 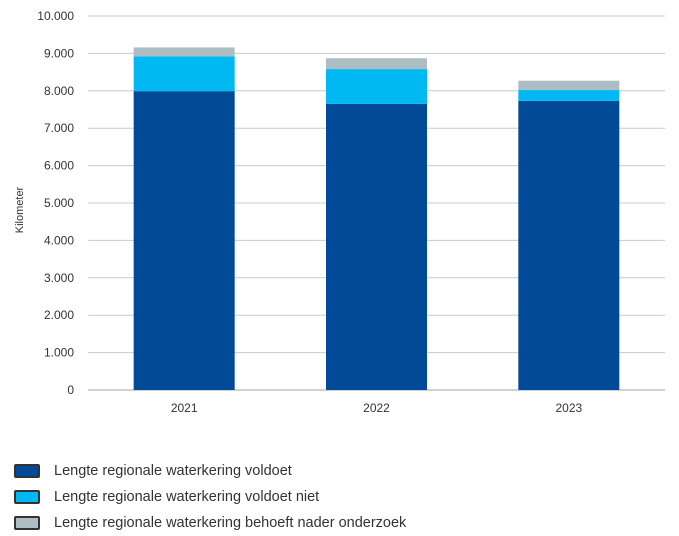 What do you see at coordinates (59, 128) in the screenshot?
I see `y-tick-label: 7.000` at bounding box center [59, 128].